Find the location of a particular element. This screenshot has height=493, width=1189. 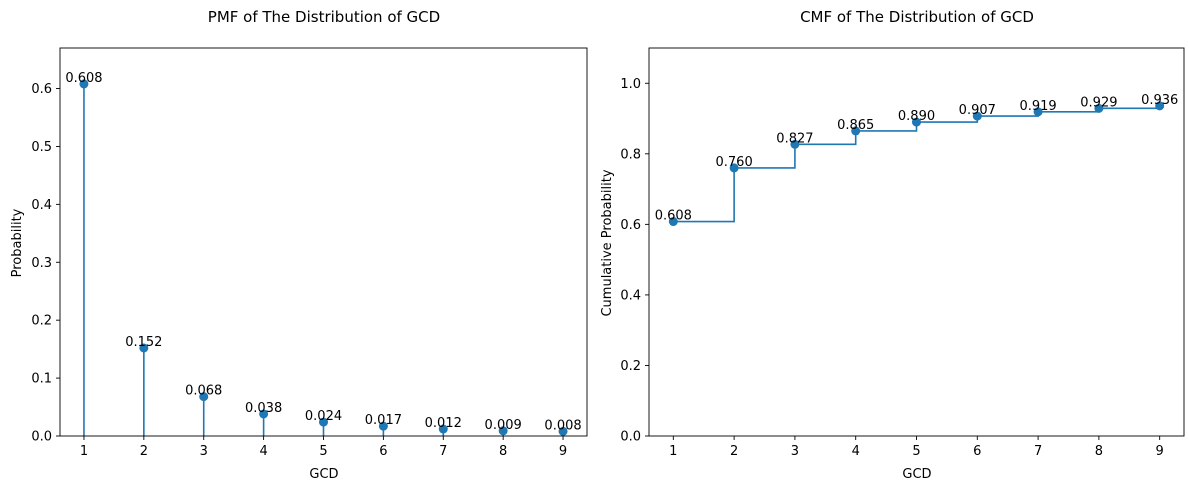

cmf-x-tick-label: 7 is located at coordinates (1038, 451).